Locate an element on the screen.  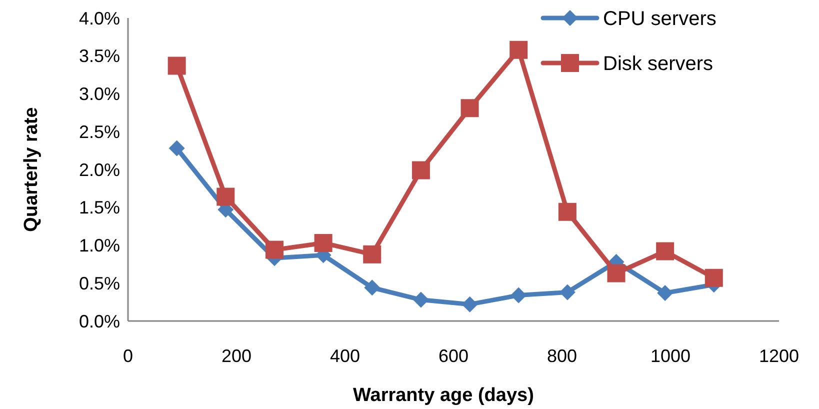
y-tick-label: 0.5% is located at coordinates (99, 283).